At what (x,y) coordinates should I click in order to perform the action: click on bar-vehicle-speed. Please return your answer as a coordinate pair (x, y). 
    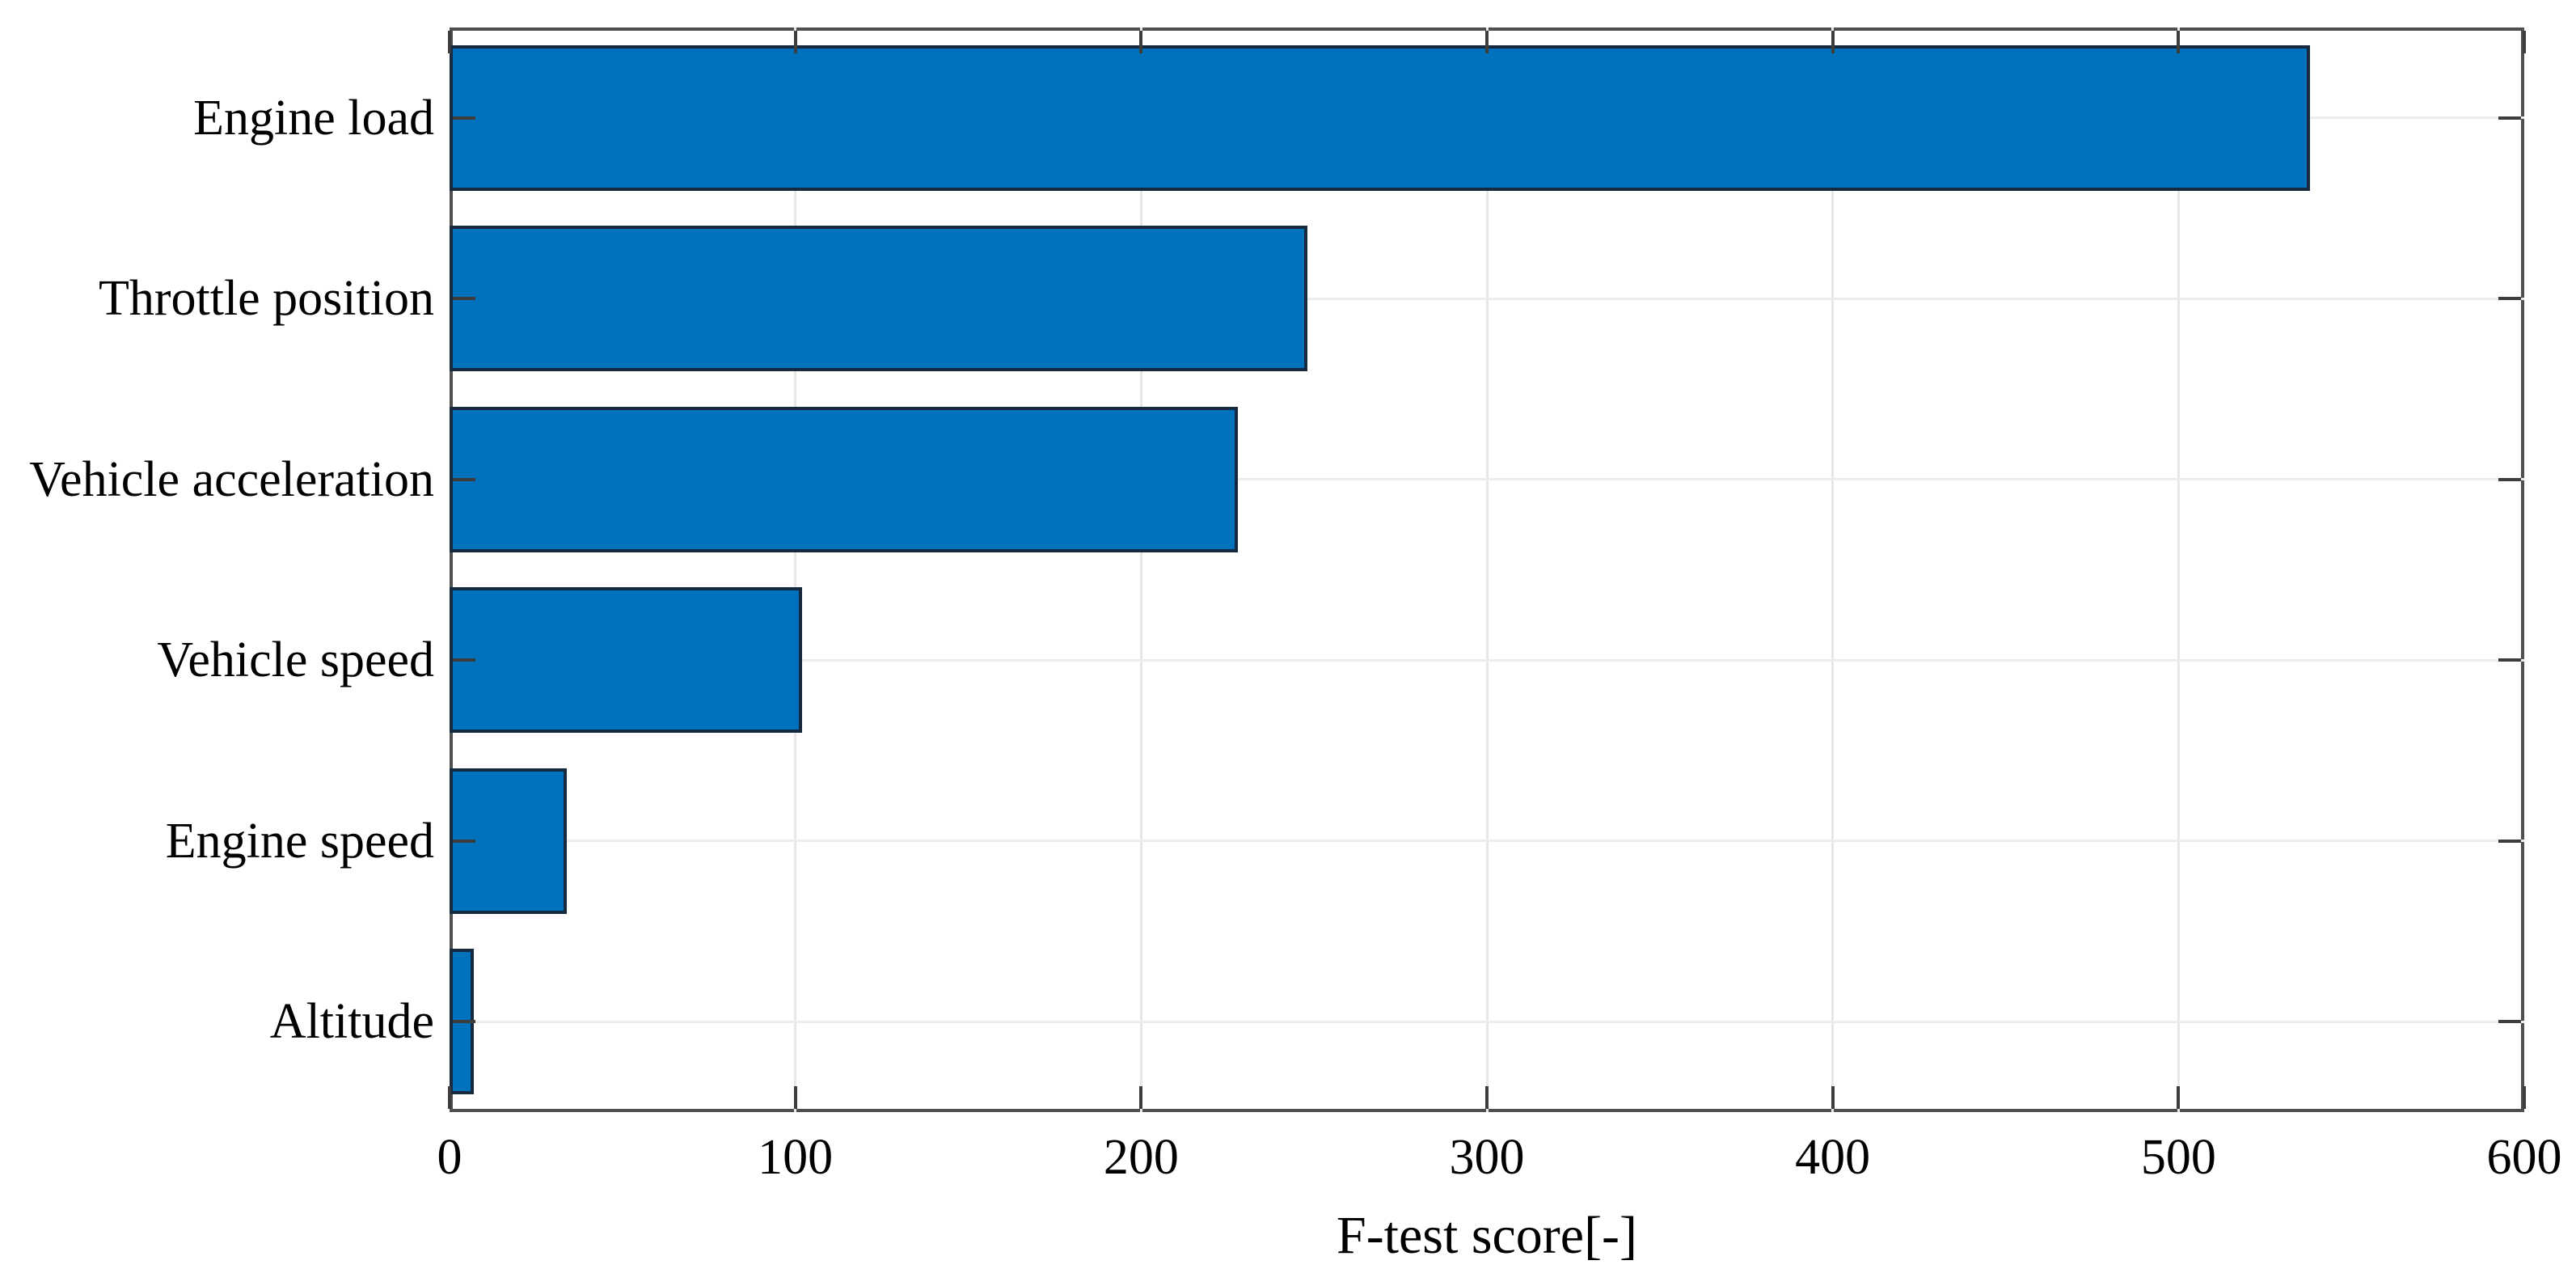
    Looking at the image, I should click on (626, 660).